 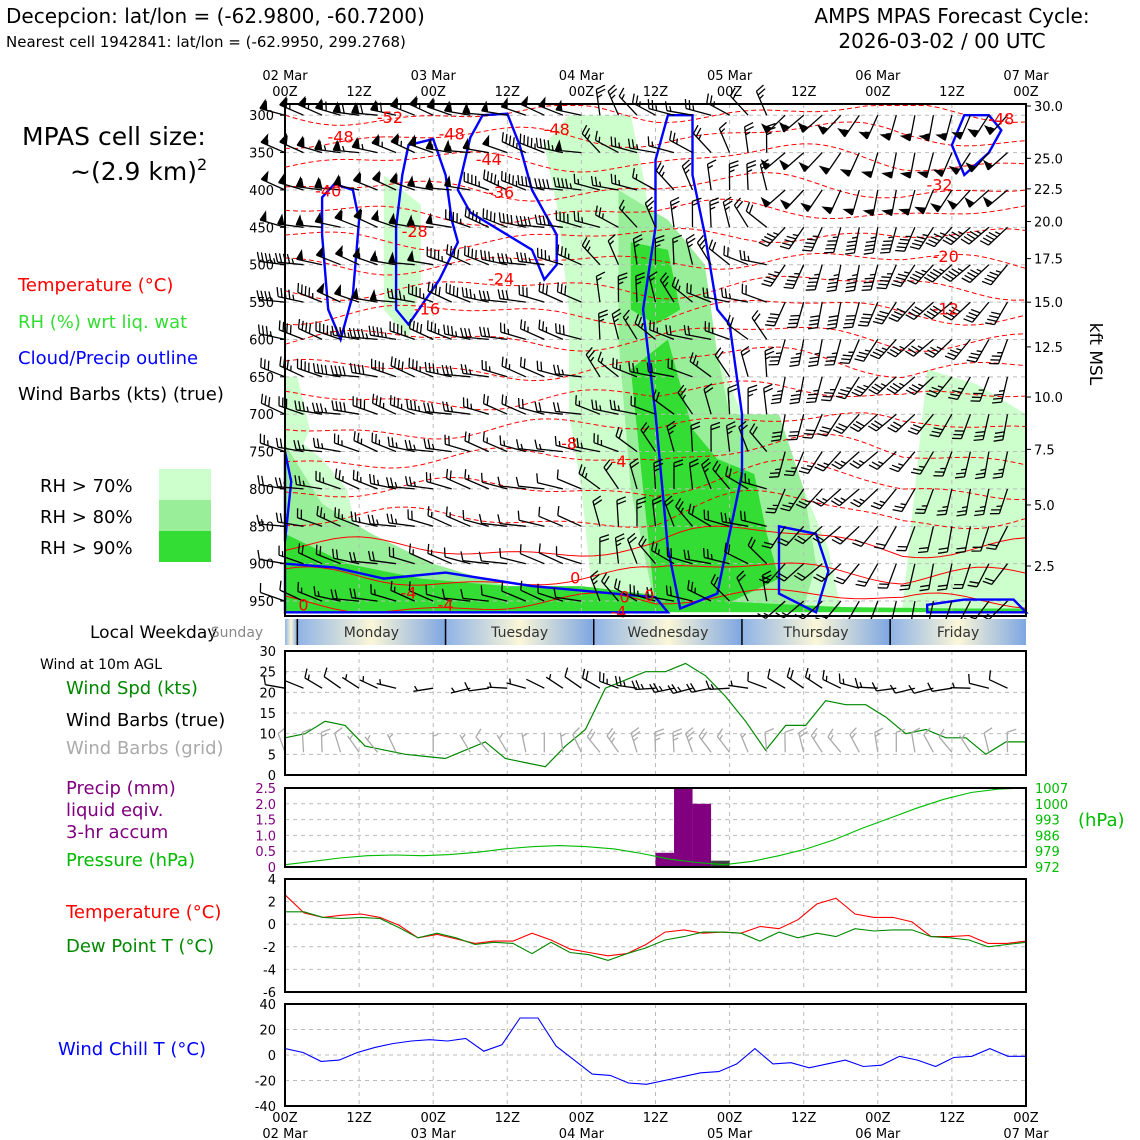 I want to click on panel-frame, so click(x=655, y=827).